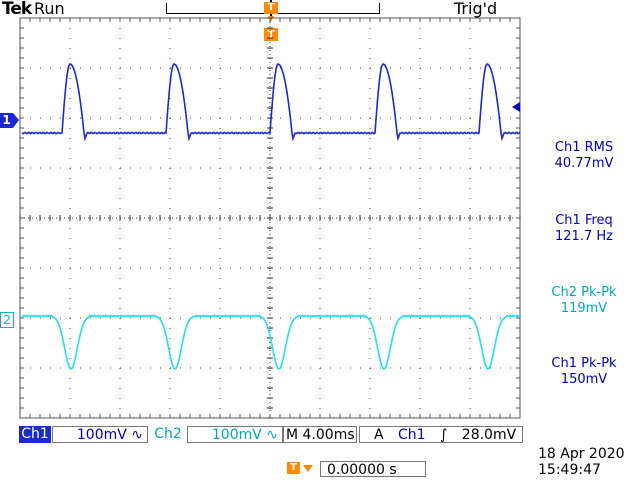 This screenshot has height=480, width=640. What do you see at coordinates (49, 9) in the screenshot?
I see `run-state: Run` at bounding box center [49, 9].